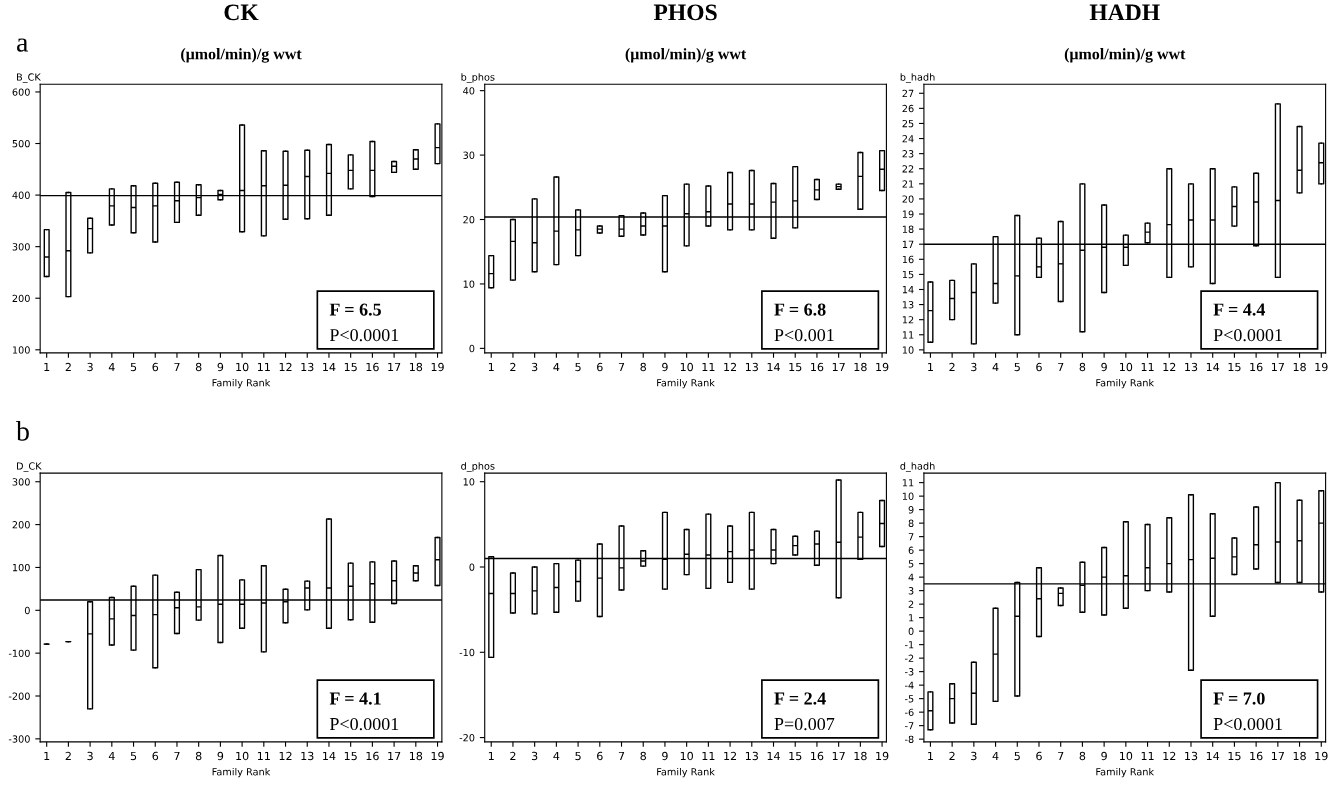 Image resolution: width=1339 pixels, height=802 pixels. What do you see at coordinates (800, 698) in the screenshot?
I see `annotation: F = 2.4` at bounding box center [800, 698].